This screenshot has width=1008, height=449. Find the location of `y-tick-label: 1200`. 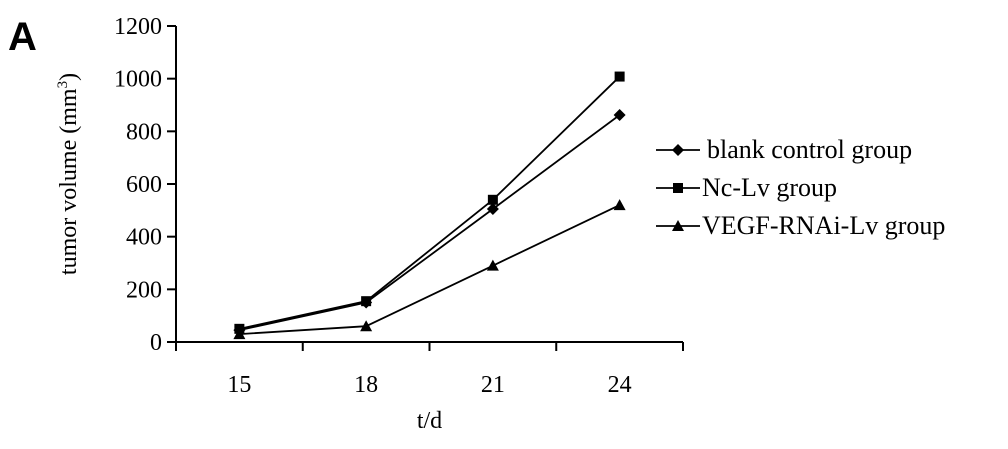

y-tick-label: 1200 is located at coordinates (138, 27).